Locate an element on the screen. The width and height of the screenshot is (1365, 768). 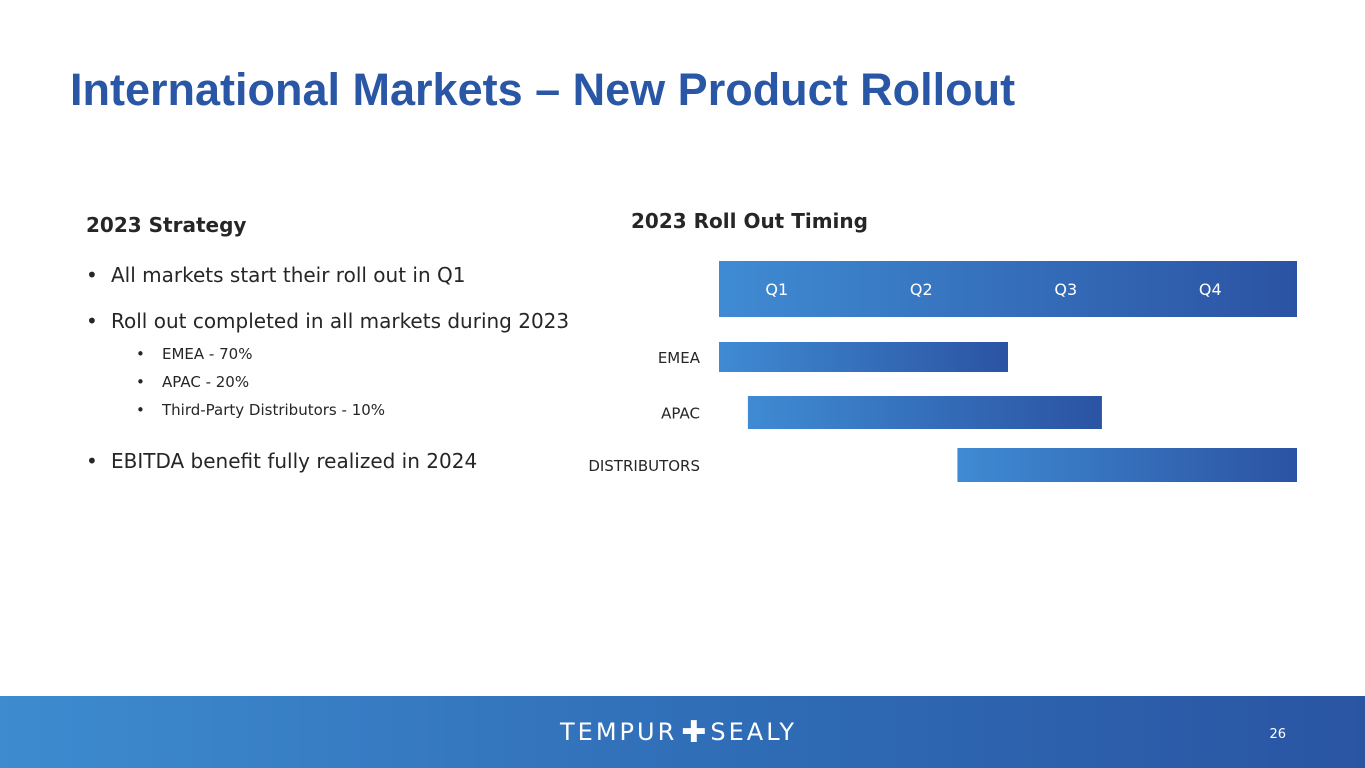
chart-title: 2023 Roll Out Timing is located at coordinates (749, 221).